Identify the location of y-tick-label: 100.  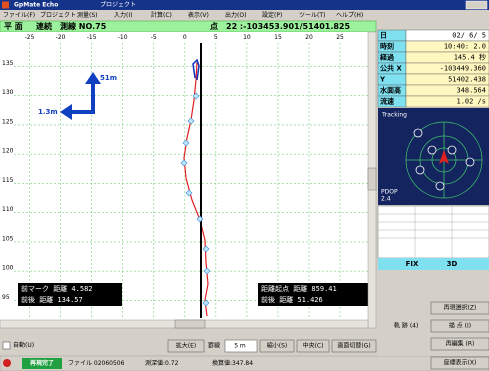
(8, 268).